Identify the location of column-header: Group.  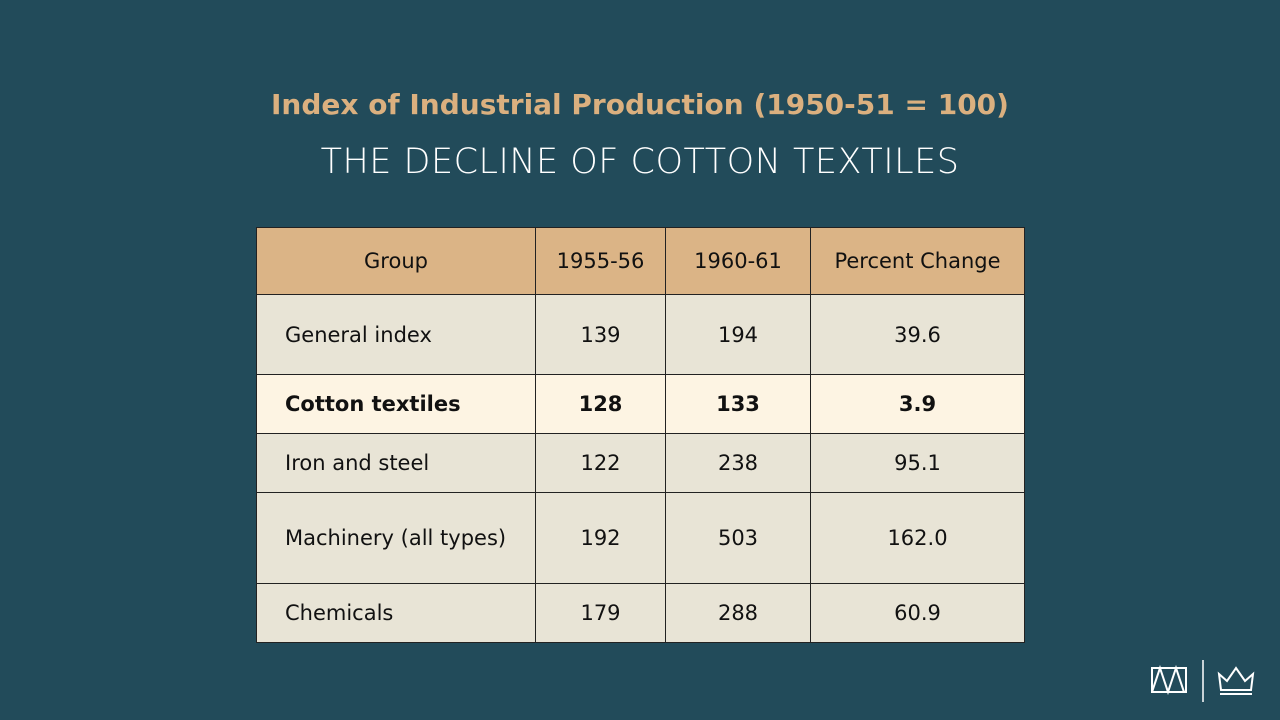
(396, 261).